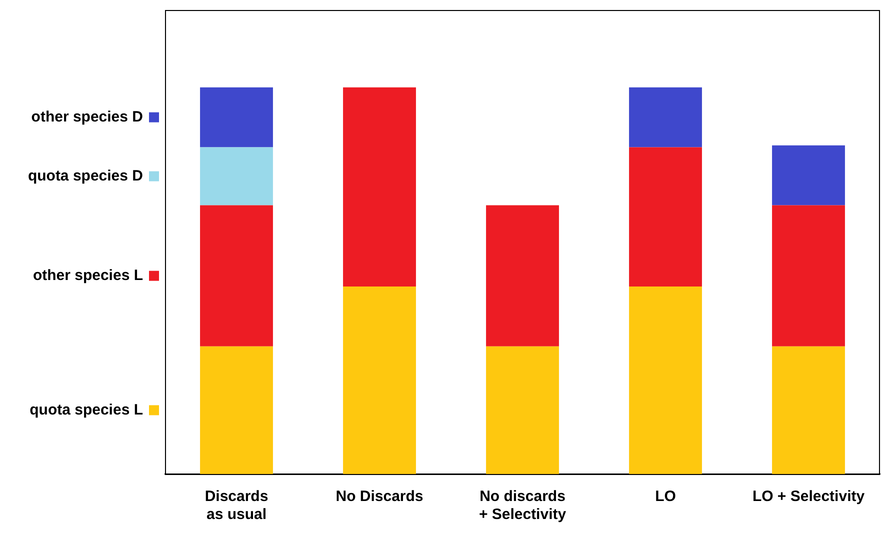 The height and width of the screenshot is (538, 881). I want to click on legend-label: other species D, so click(87, 117).